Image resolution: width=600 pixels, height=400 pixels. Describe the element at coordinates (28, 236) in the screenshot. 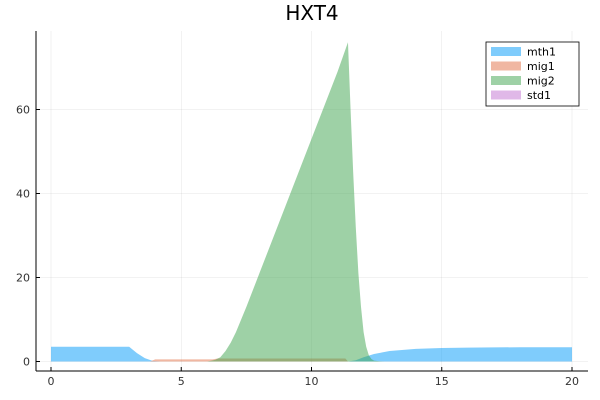

I see `y-ticks: 0 20 40 60` at that location.